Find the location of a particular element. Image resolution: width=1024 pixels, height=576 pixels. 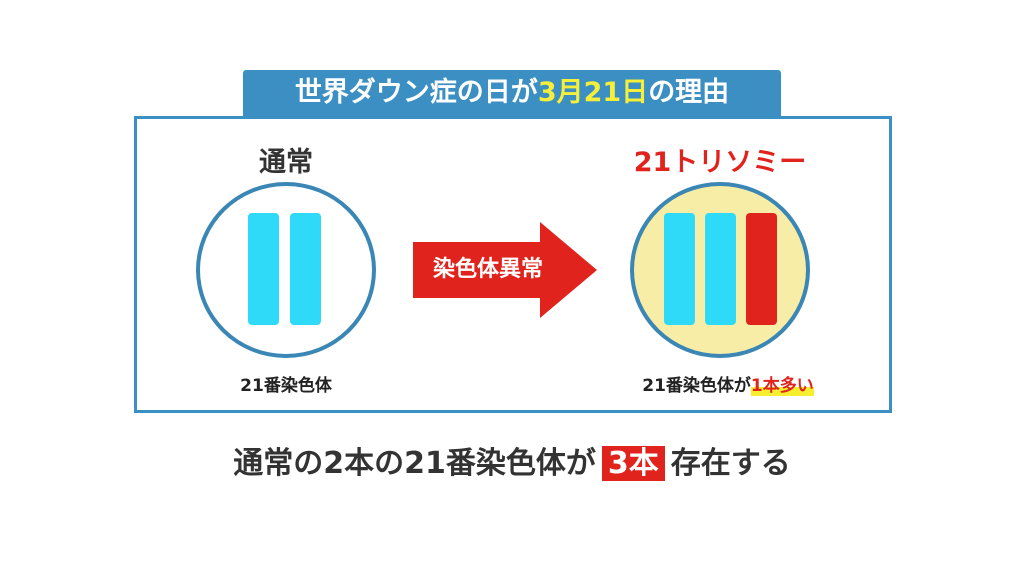

summary-highlight: 3本 is located at coordinates (633, 463).